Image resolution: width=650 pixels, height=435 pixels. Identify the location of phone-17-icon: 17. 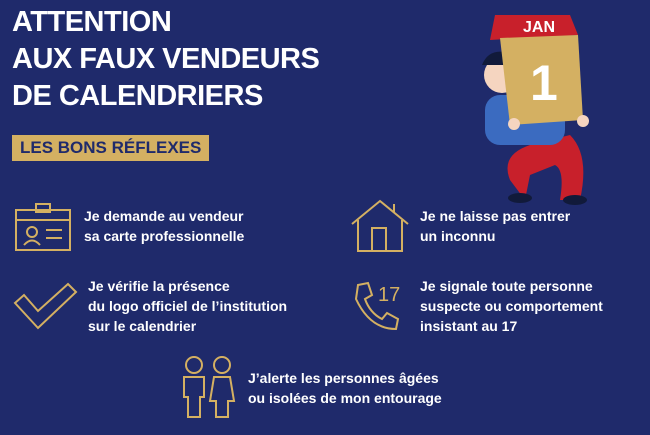
(377, 305).